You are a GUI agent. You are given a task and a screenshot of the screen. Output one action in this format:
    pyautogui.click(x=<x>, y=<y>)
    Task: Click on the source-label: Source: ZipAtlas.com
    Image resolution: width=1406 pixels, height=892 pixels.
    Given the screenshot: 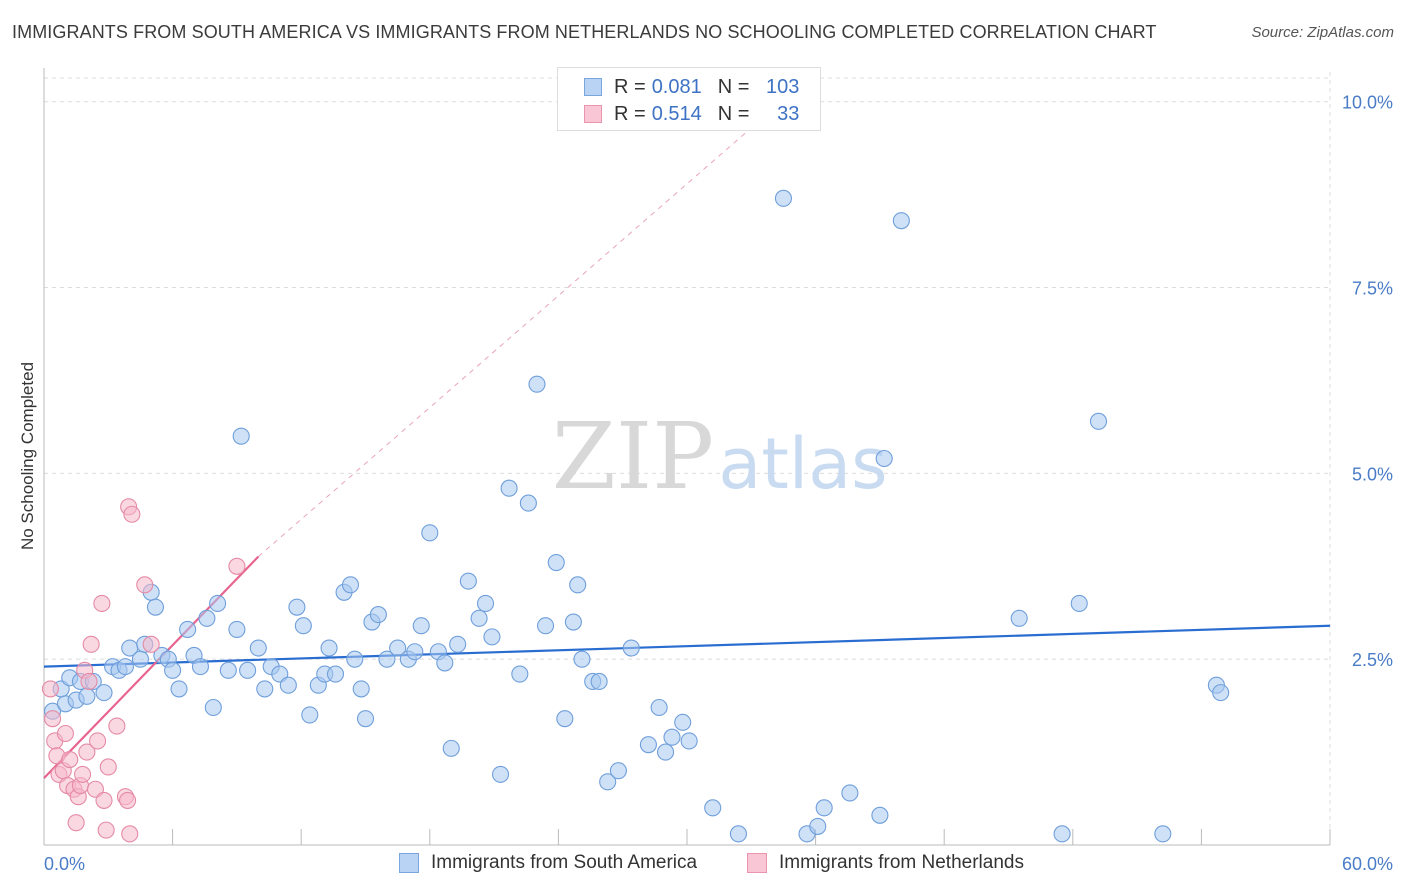 What is the action you would take?
    pyautogui.click(x=1322, y=32)
    